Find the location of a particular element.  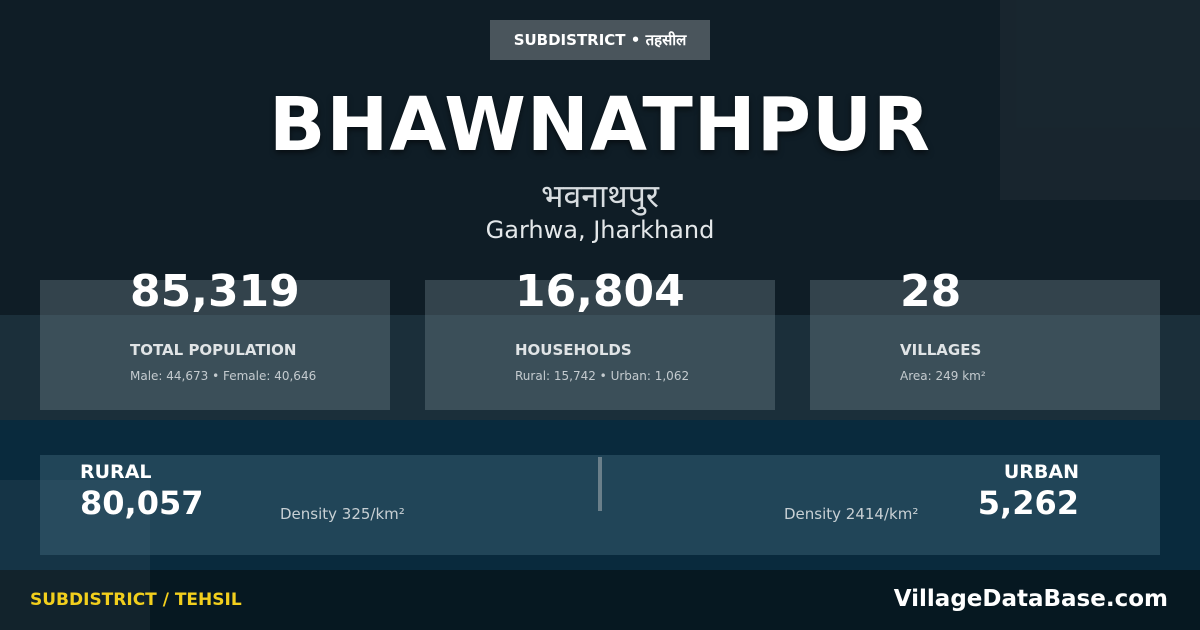

stat-label: VILLAGES is located at coordinates (941, 350).